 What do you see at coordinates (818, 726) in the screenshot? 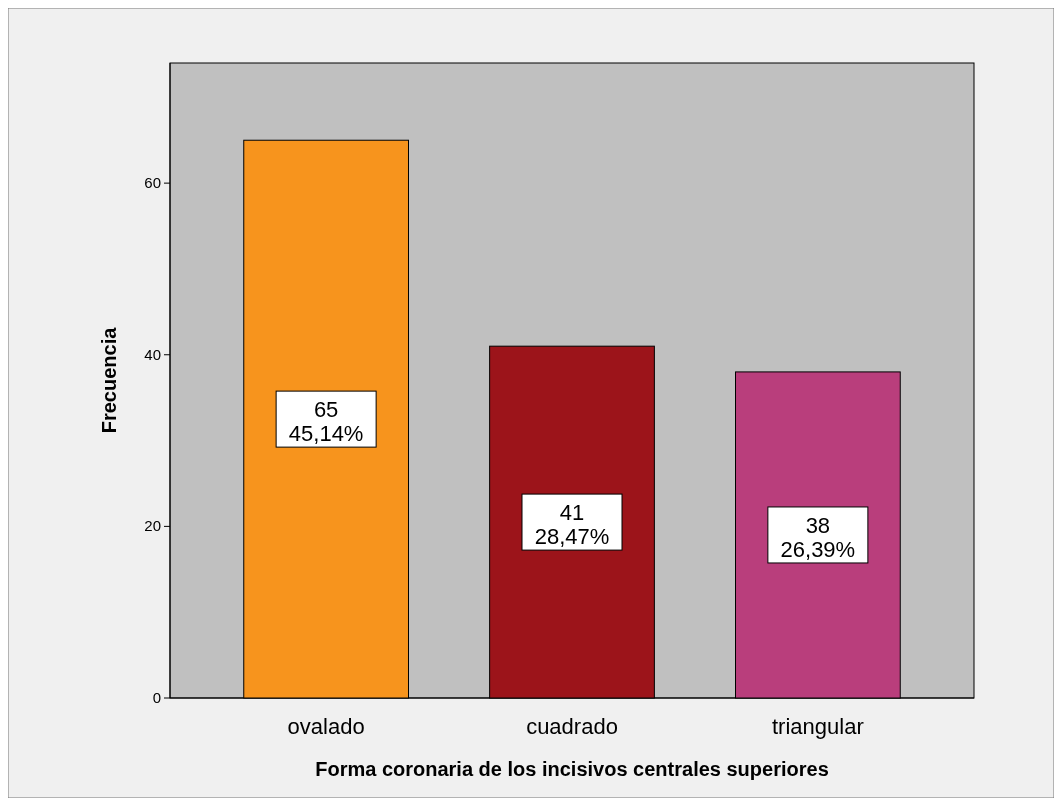
I see `x-tick-label: triangular` at bounding box center [818, 726].